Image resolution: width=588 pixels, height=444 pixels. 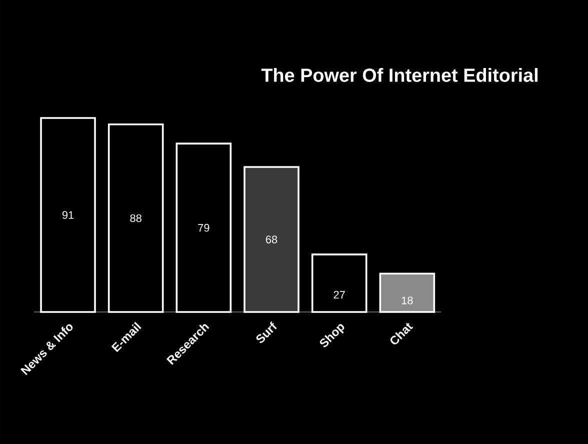 What do you see at coordinates (204, 228) in the screenshot?
I see `data-label: 79` at bounding box center [204, 228].